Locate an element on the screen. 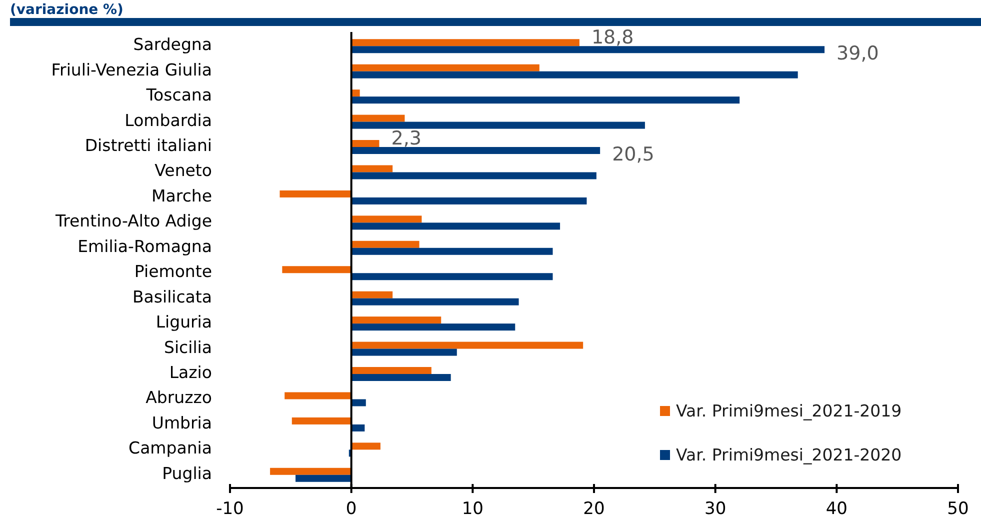 This screenshot has width=981, height=524. y-tick-label: Lazio is located at coordinates (190, 372).